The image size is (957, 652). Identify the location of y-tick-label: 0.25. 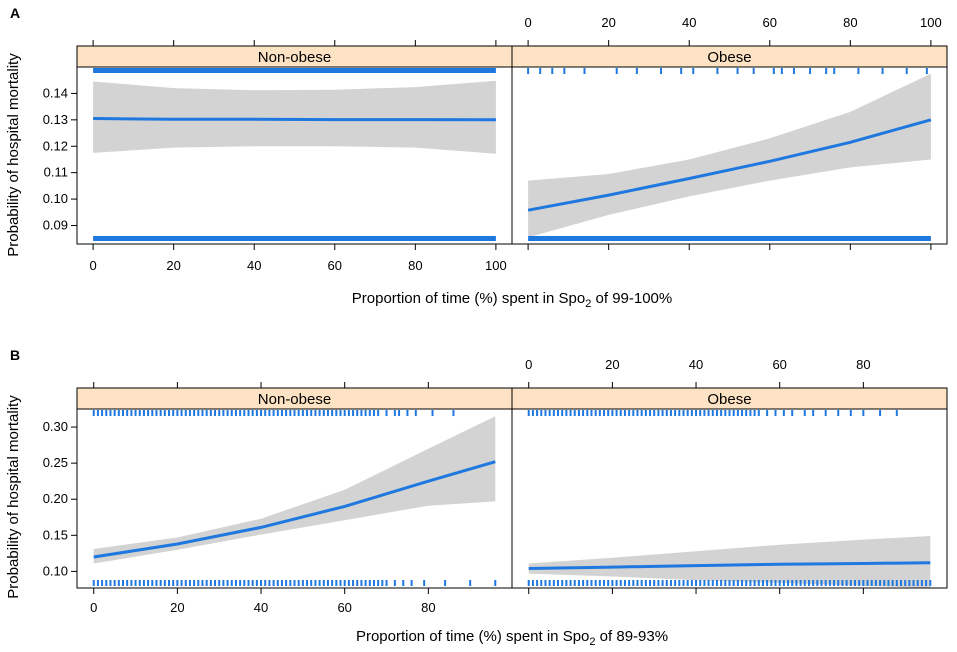
(55, 462).